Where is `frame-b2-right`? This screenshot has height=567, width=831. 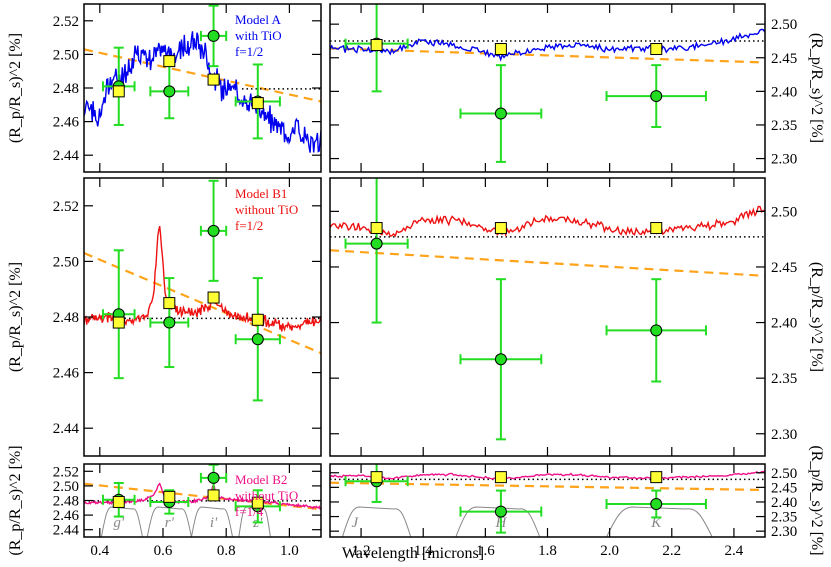 frame-b2-right is located at coordinates (547, 500).